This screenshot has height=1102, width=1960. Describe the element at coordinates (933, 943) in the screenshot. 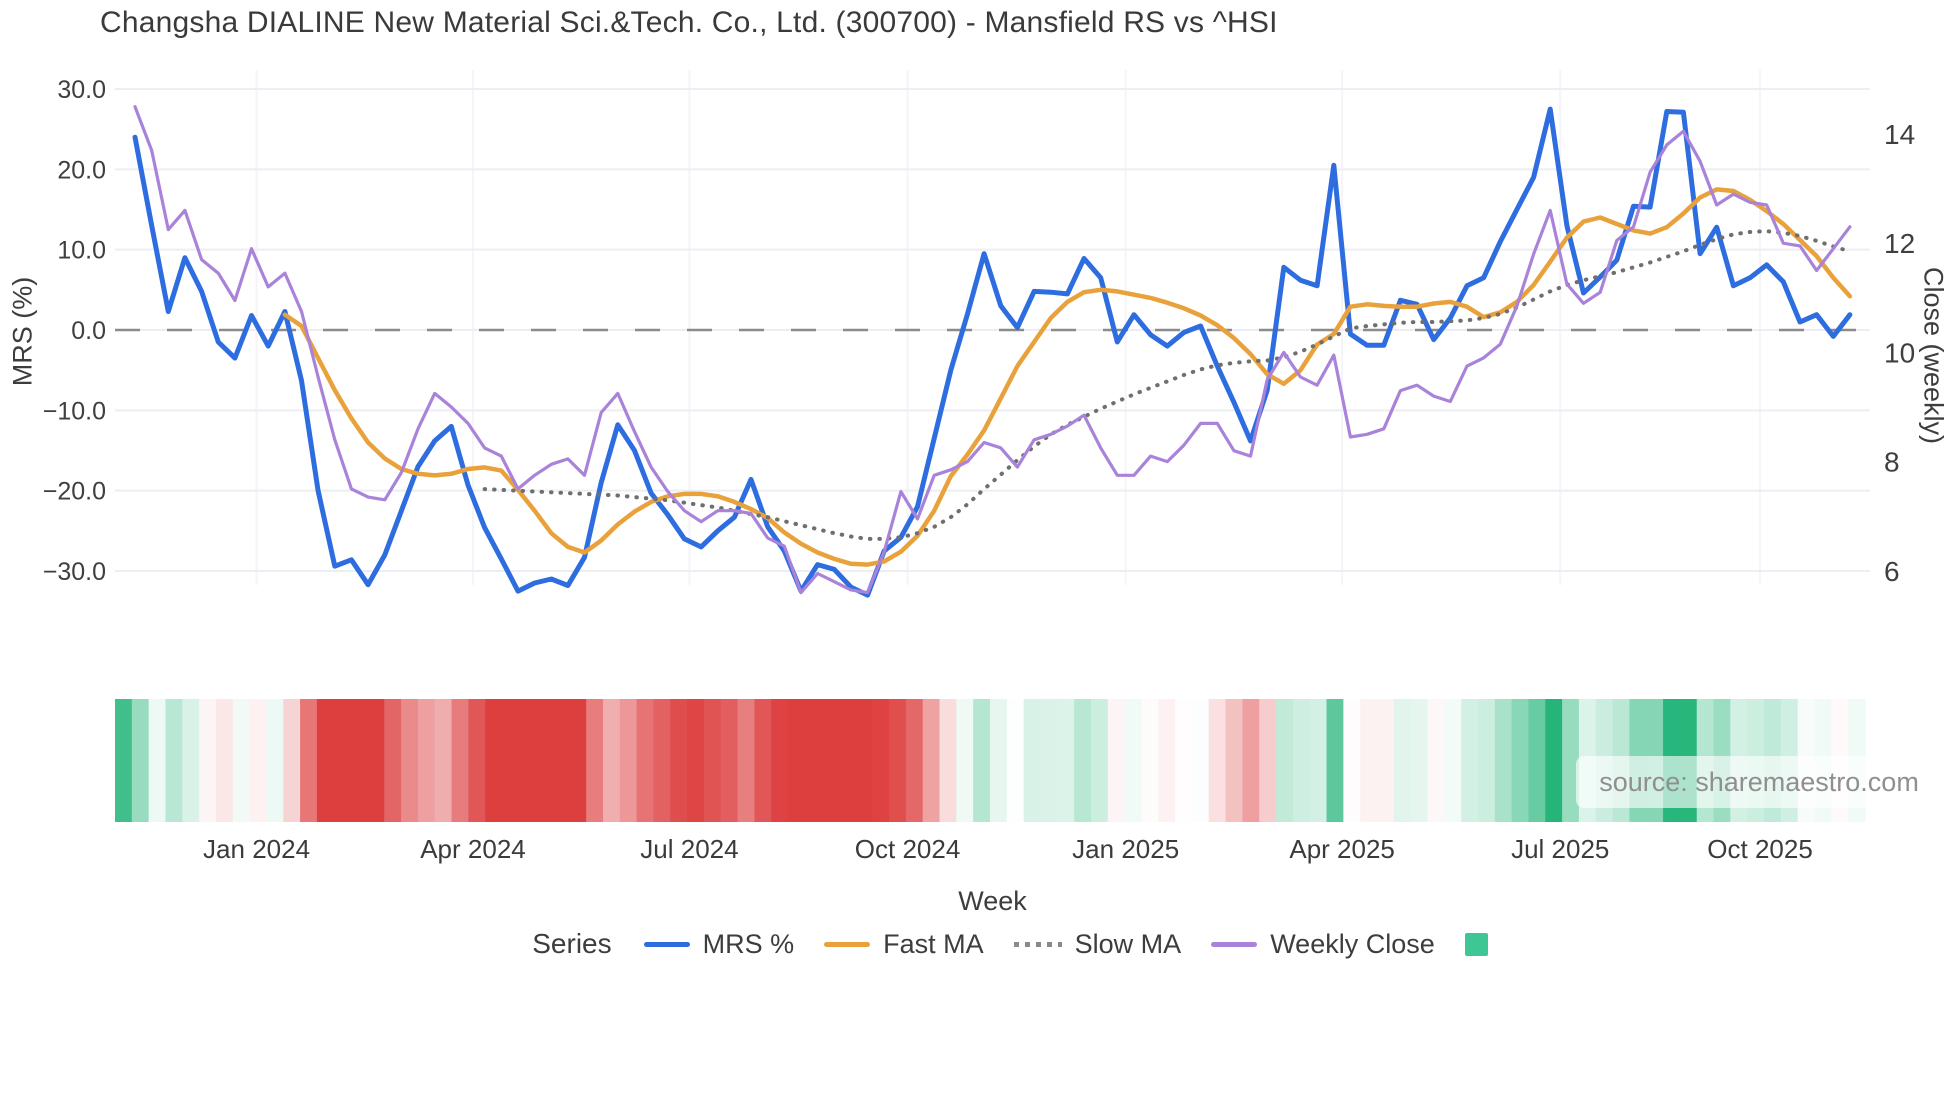

I see `legend-item-label: Fast MA` at that location.